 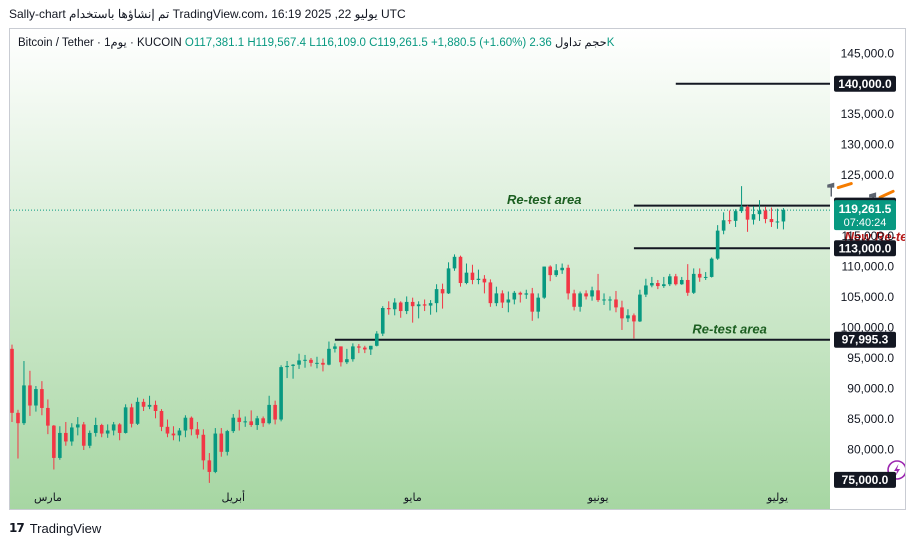 I want to click on marker-head, so click(x=831, y=185).